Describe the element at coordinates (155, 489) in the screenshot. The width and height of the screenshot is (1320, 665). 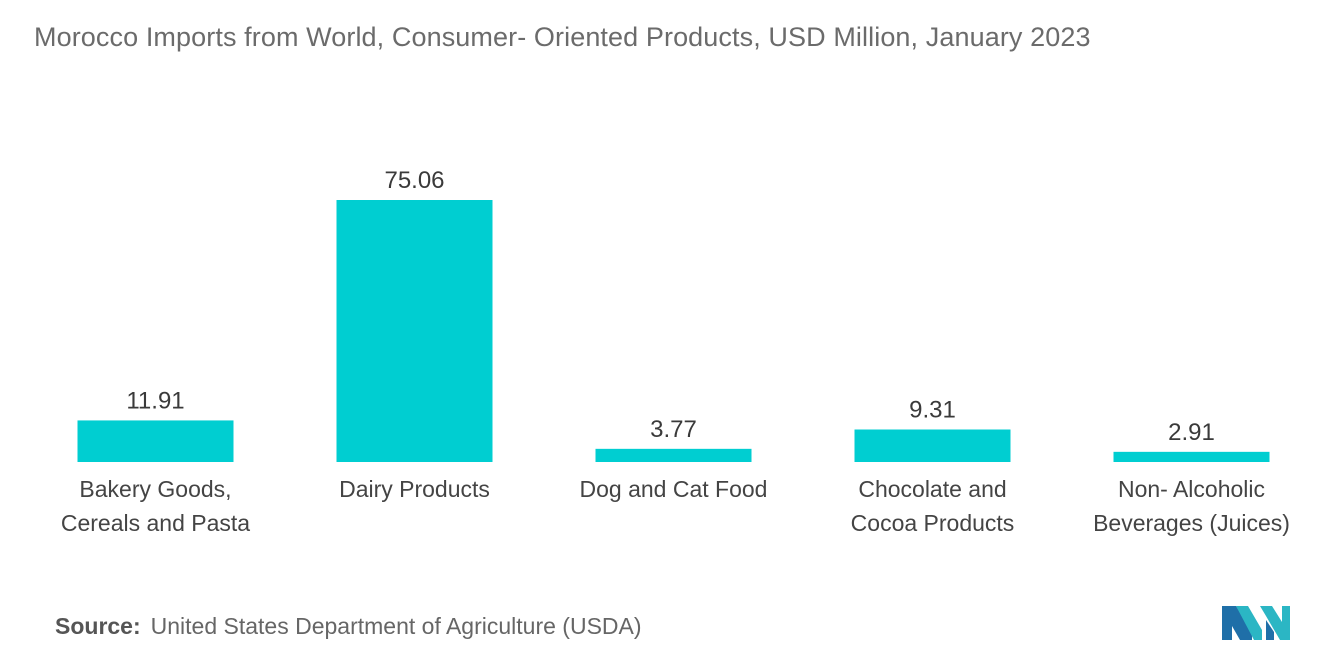
I see `category-label-0-line-0: Bakery Goods,` at that location.